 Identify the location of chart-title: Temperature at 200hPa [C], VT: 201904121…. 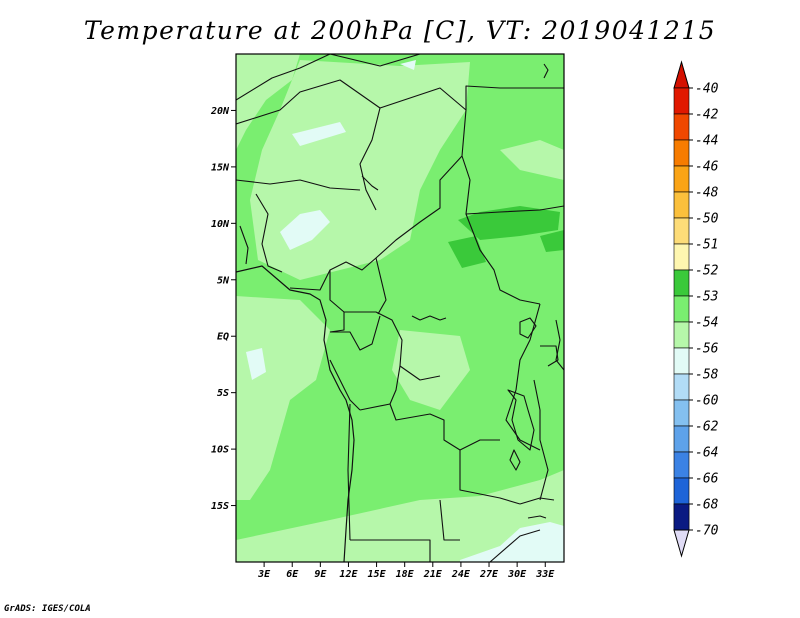
(400, 30).